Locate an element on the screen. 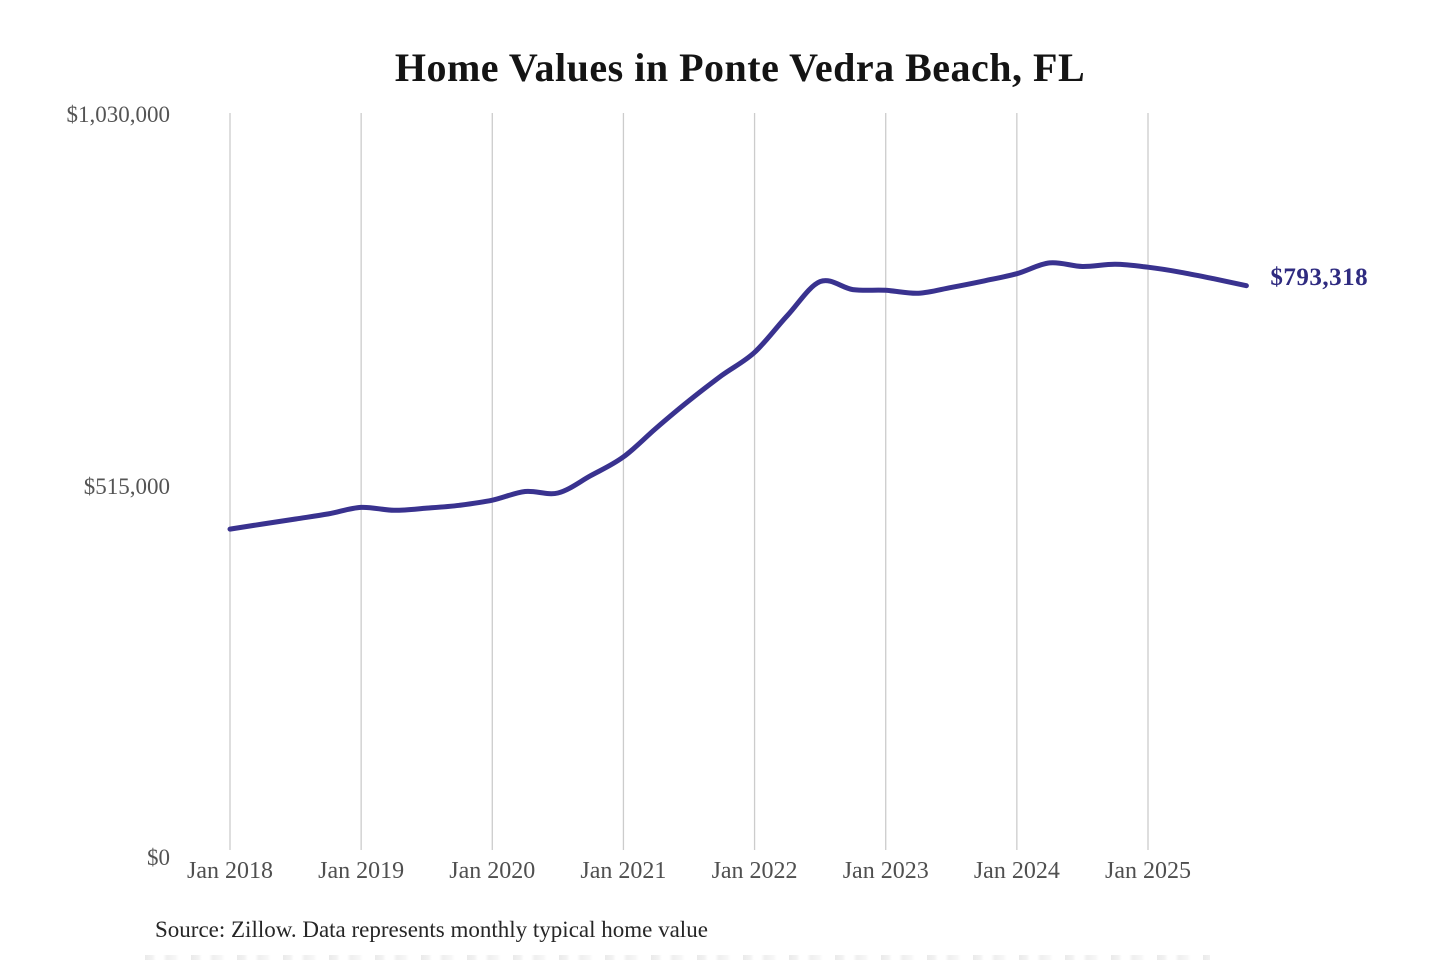 The width and height of the screenshot is (1440, 960). x-tick-label: Jan 2020 is located at coordinates (492, 871).